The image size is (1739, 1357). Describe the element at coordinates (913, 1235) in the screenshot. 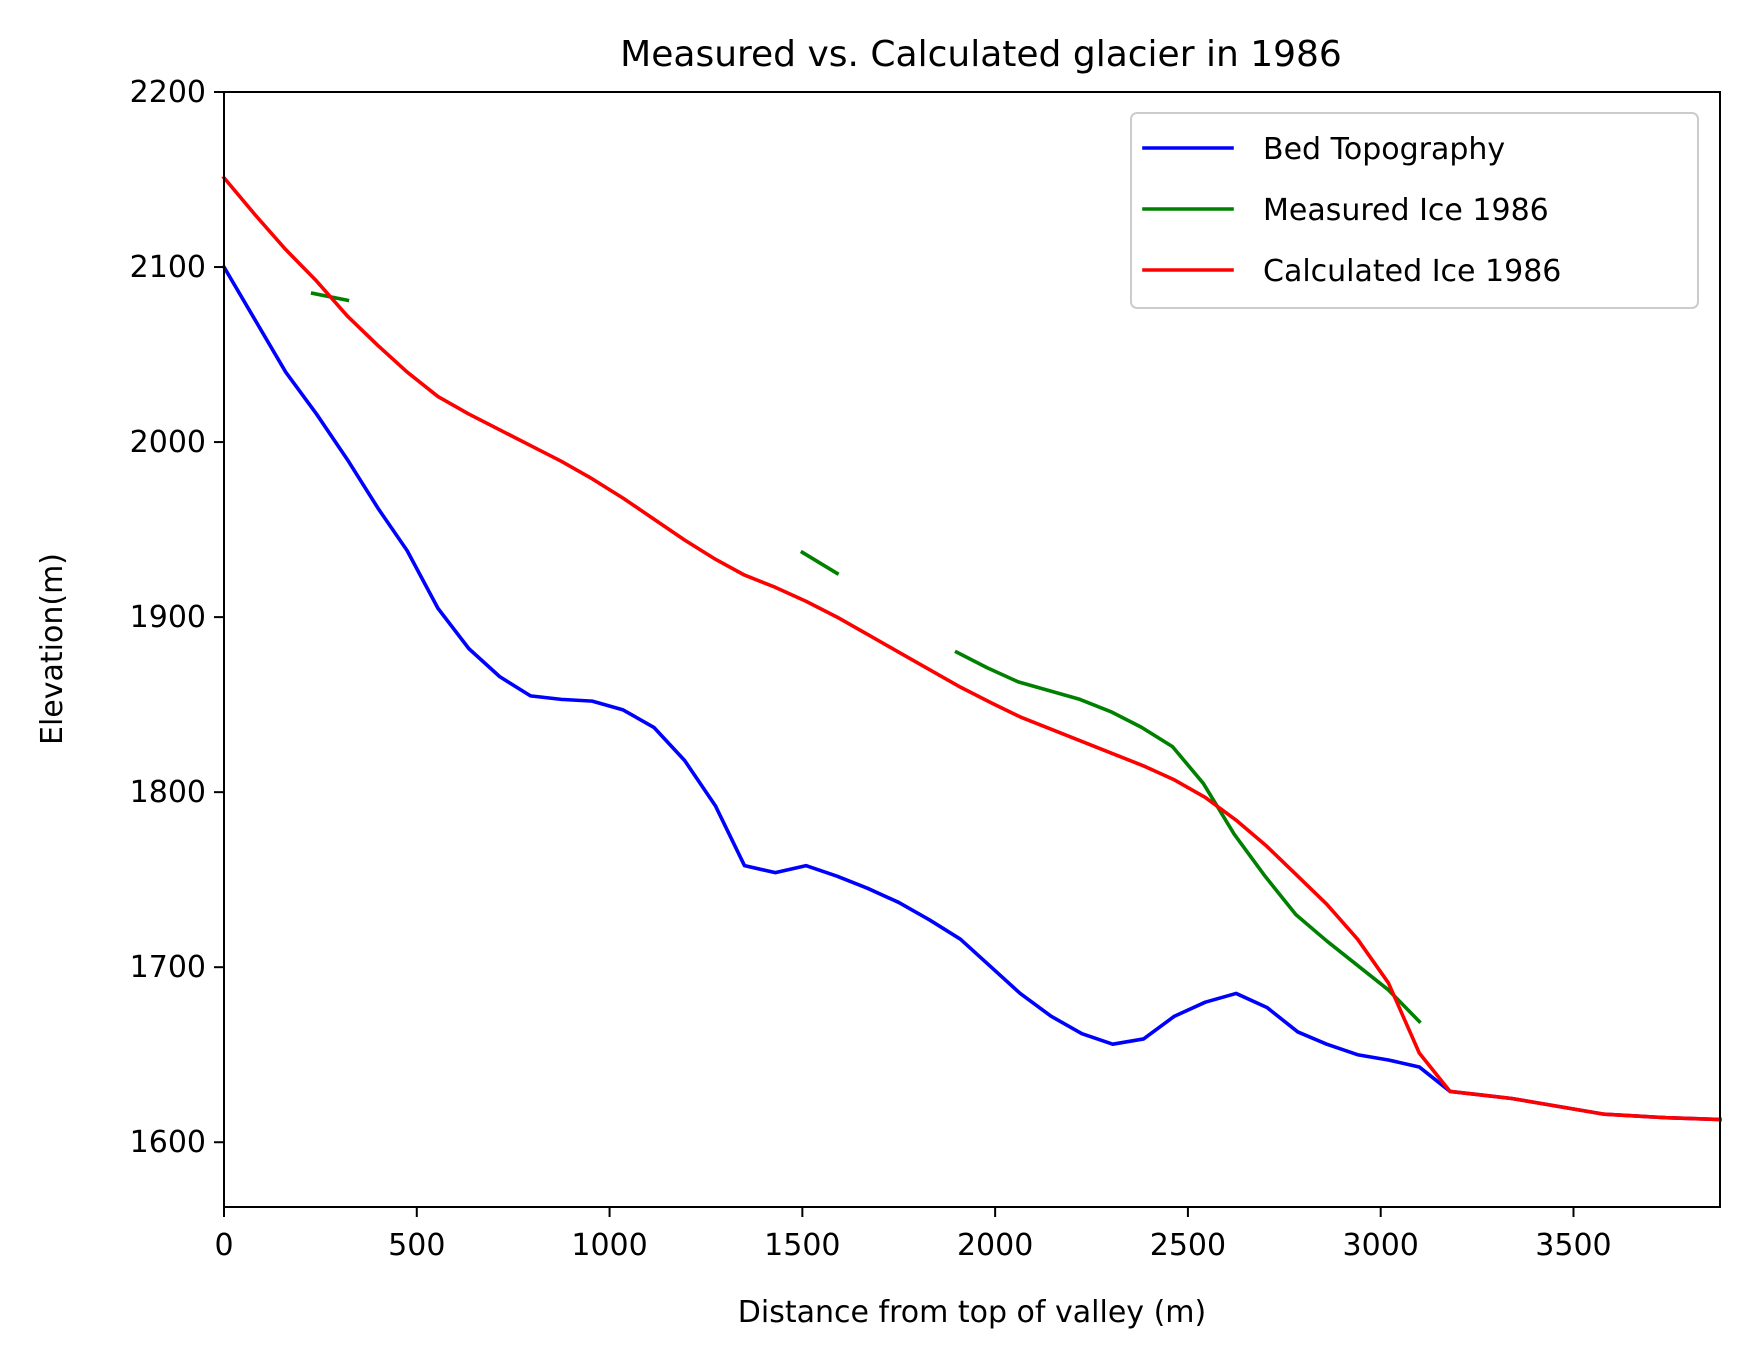

I see `x-axis: 0 500 1000 1500 2000 2500 3000 3500` at that location.